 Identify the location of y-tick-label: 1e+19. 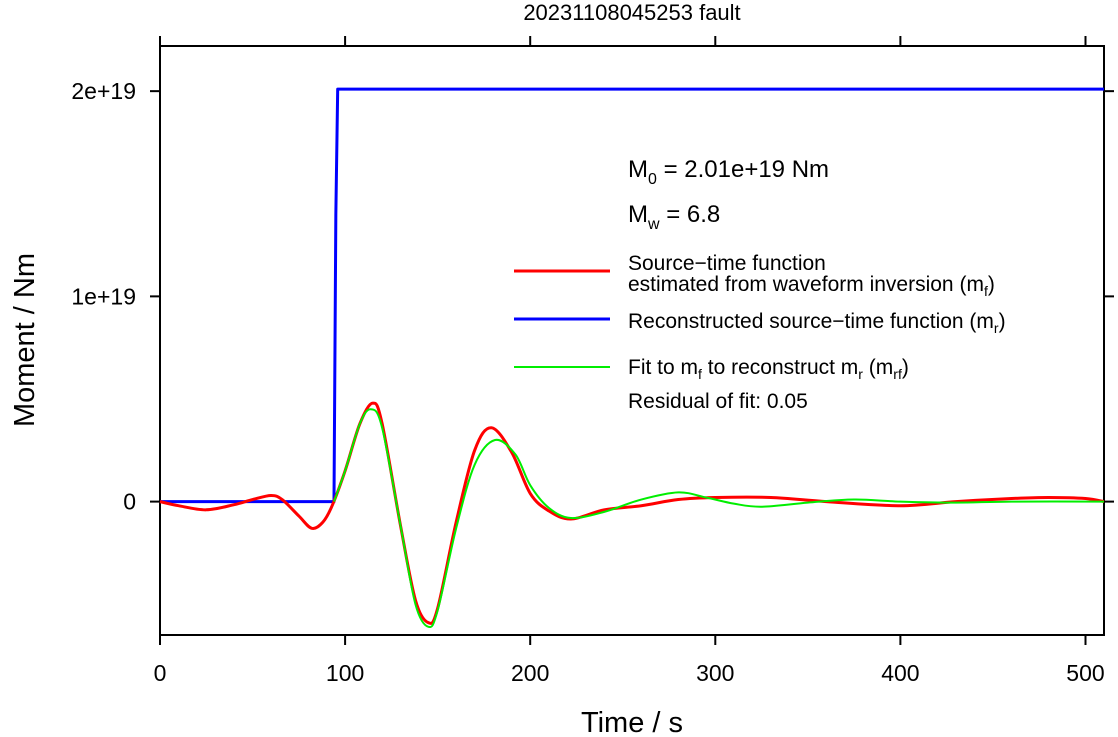
(103, 296).